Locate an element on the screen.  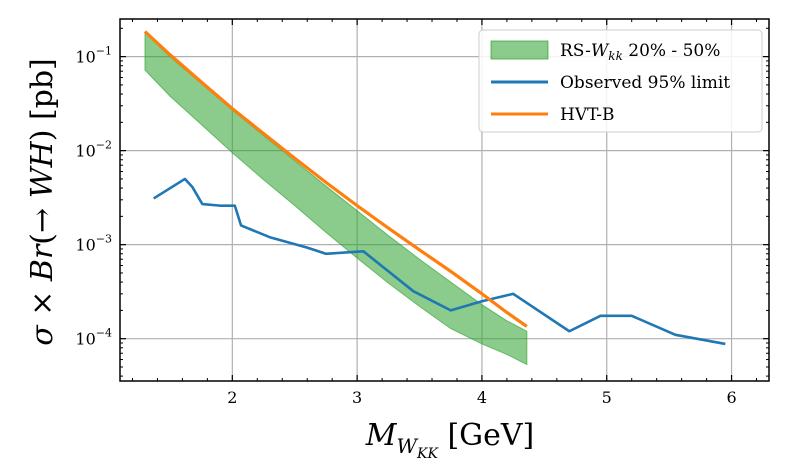
y-tick-label: 10⁻² is located at coordinates (93, 150).